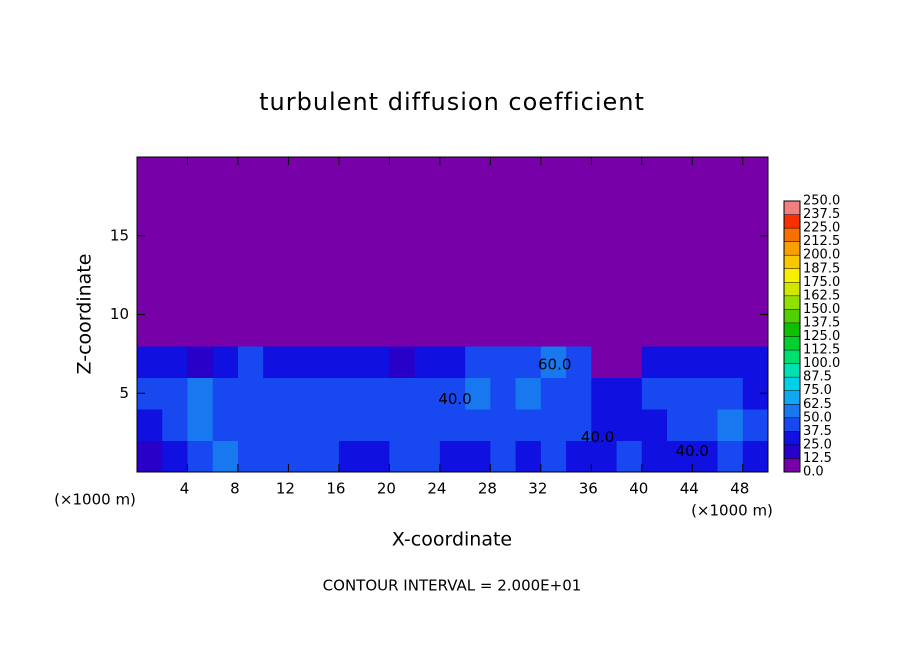  What do you see at coordinates (821, 255) in the screenshot?
I see `colorbar-tick-label: 200.0` at bounding box center [821, 255].